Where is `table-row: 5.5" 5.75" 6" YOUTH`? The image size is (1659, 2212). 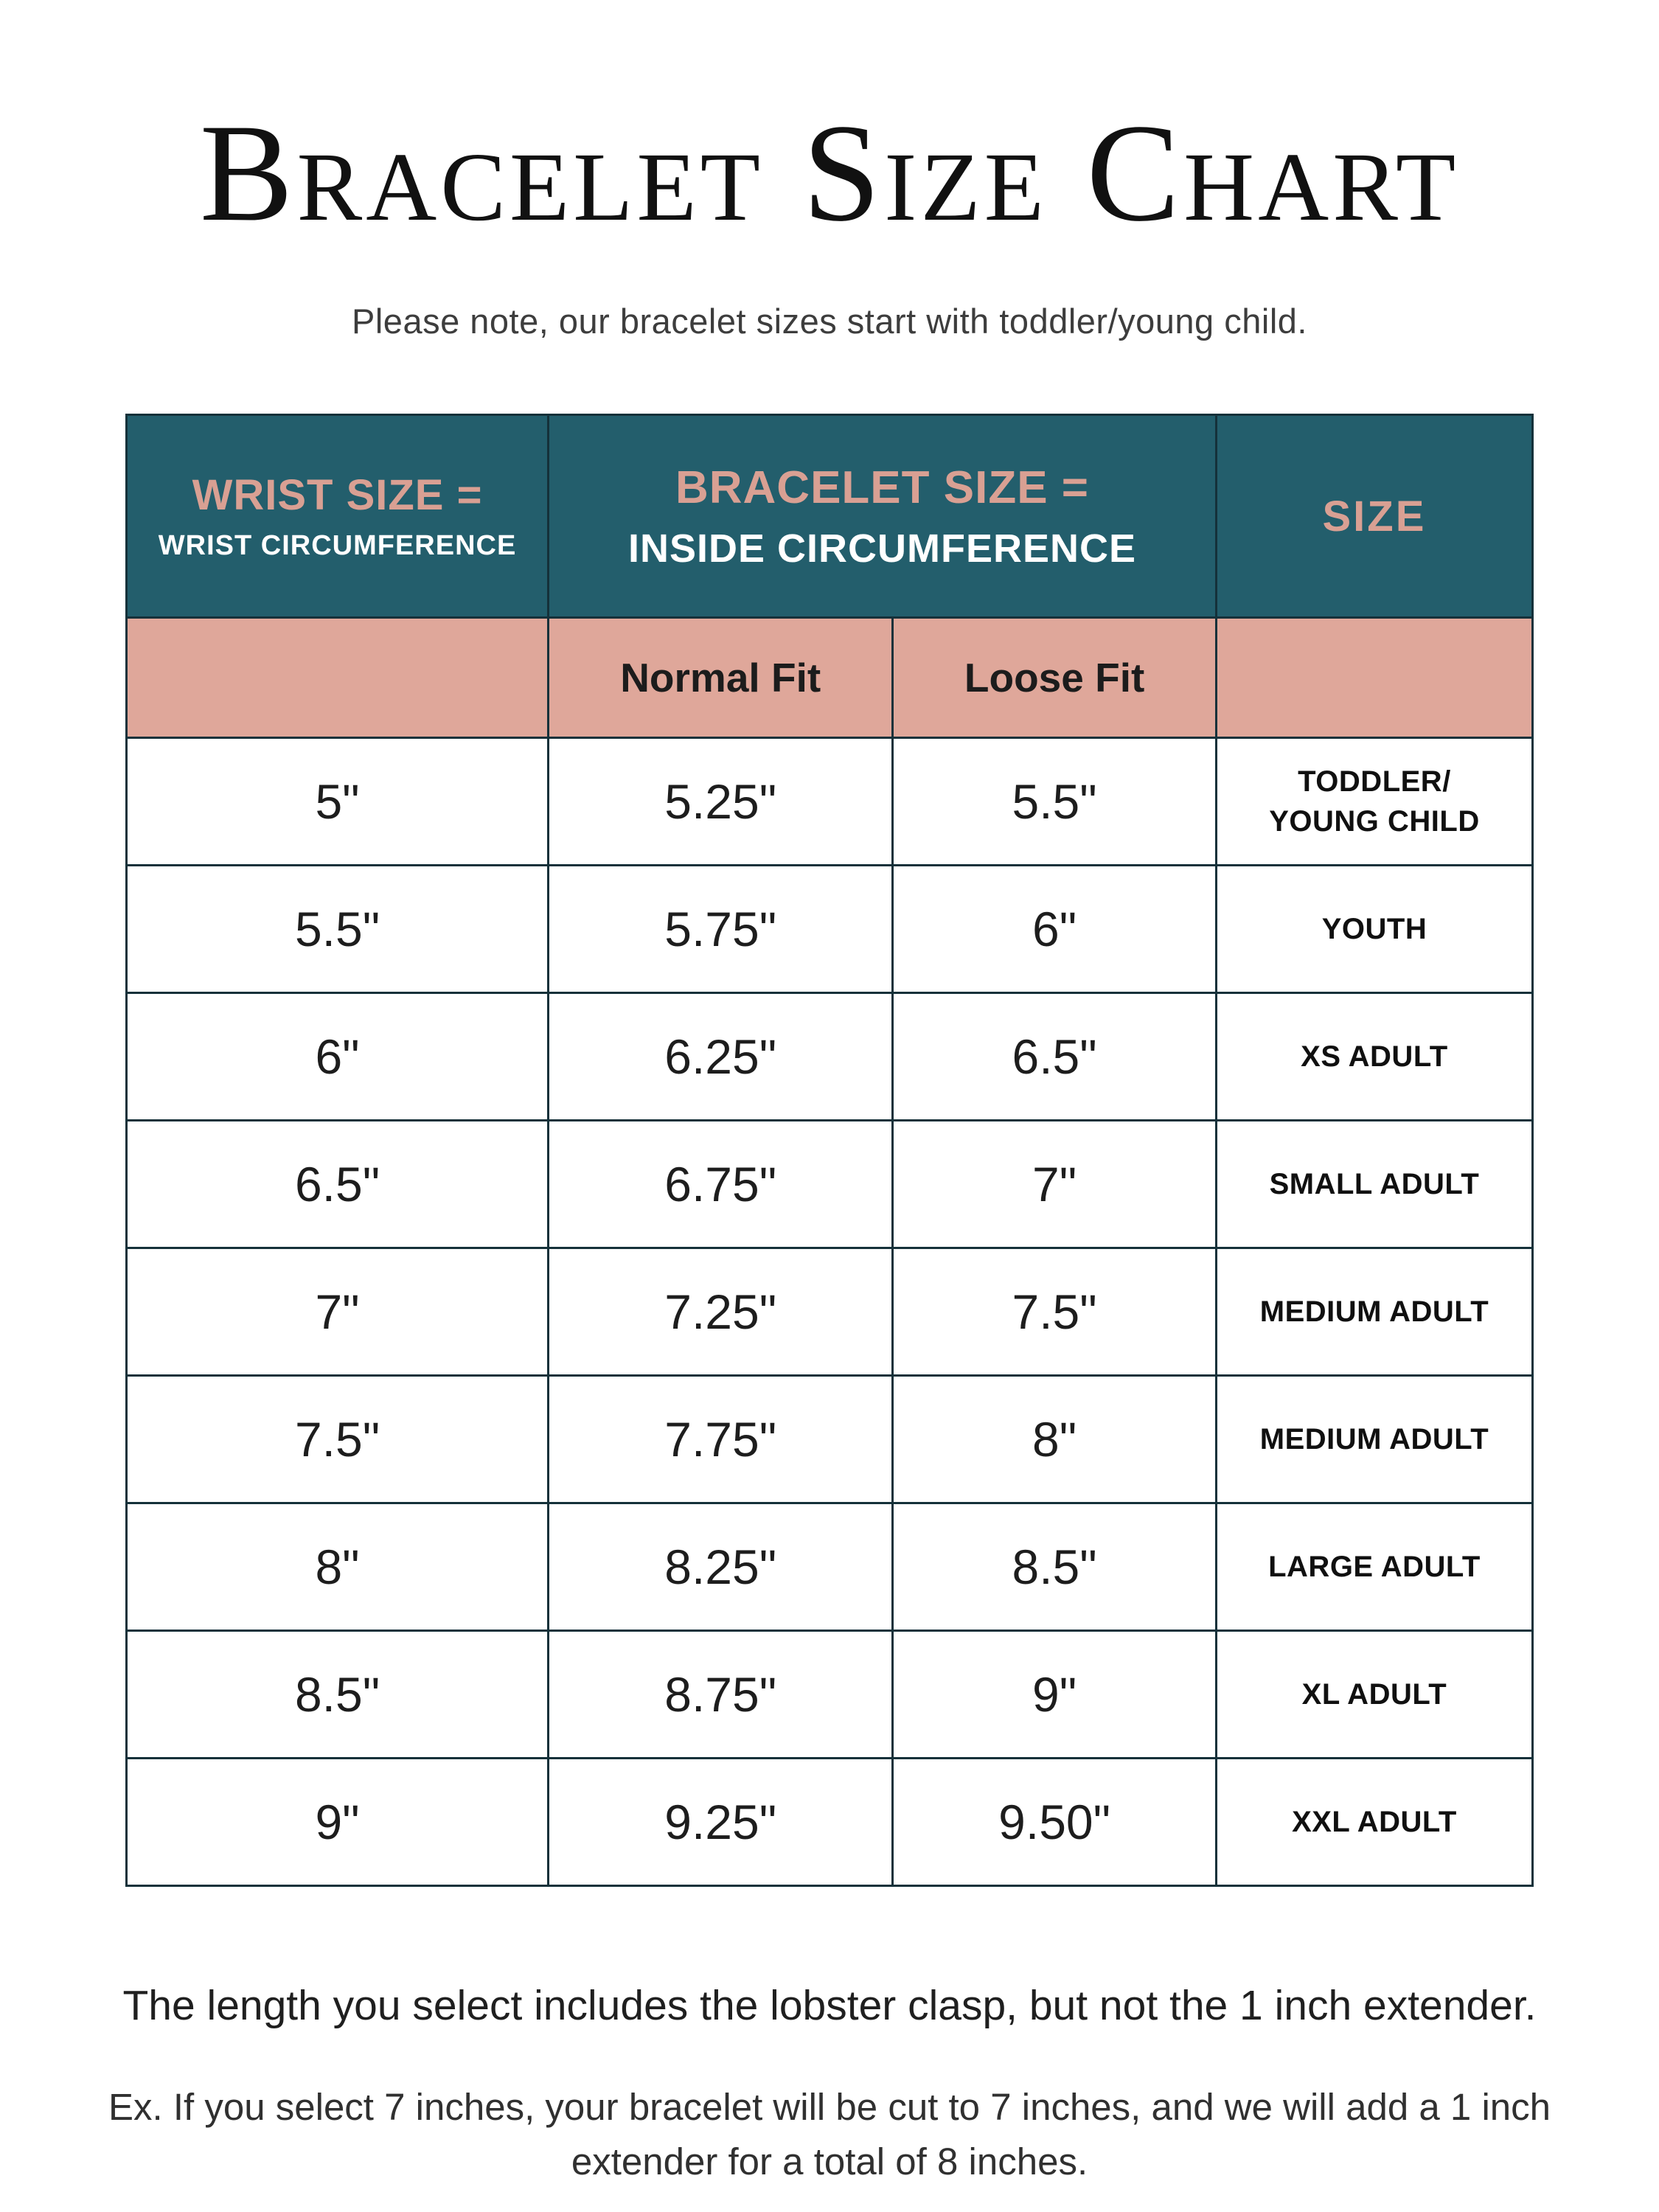
table-row: 5.5" 5.75" 6" YOUTH is located at coordinates (829, 929).